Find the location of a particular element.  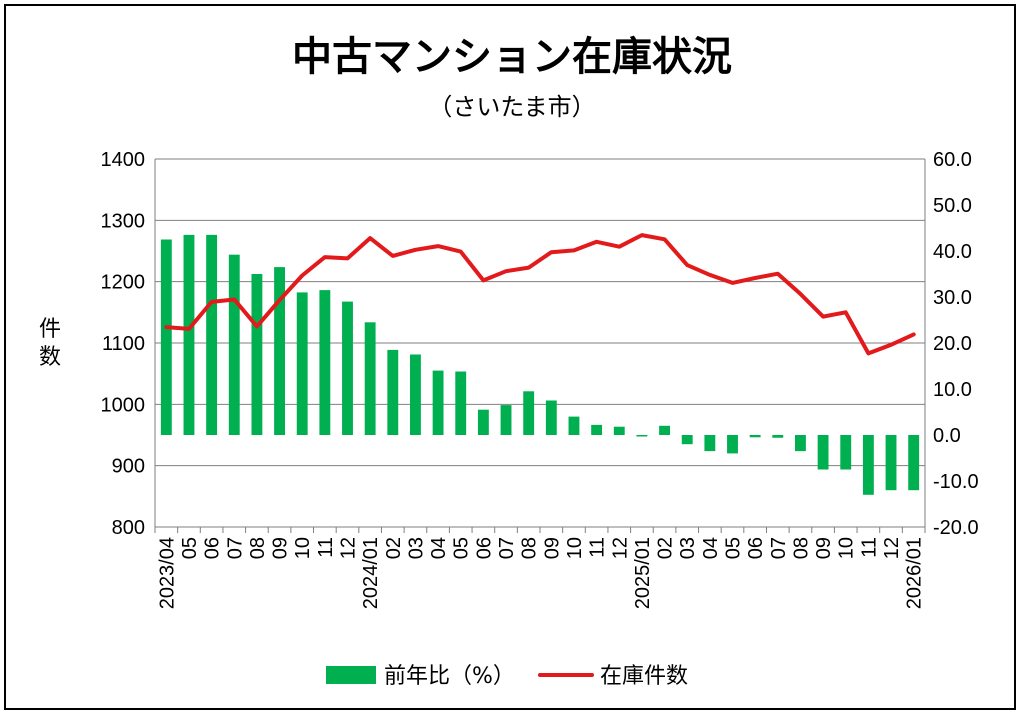

right-axis-ticks: 60.0 50.0 40.0 30.0 20.0 10.0 0.0 -10.0 -20.0 is located at coordinates (956, 344).